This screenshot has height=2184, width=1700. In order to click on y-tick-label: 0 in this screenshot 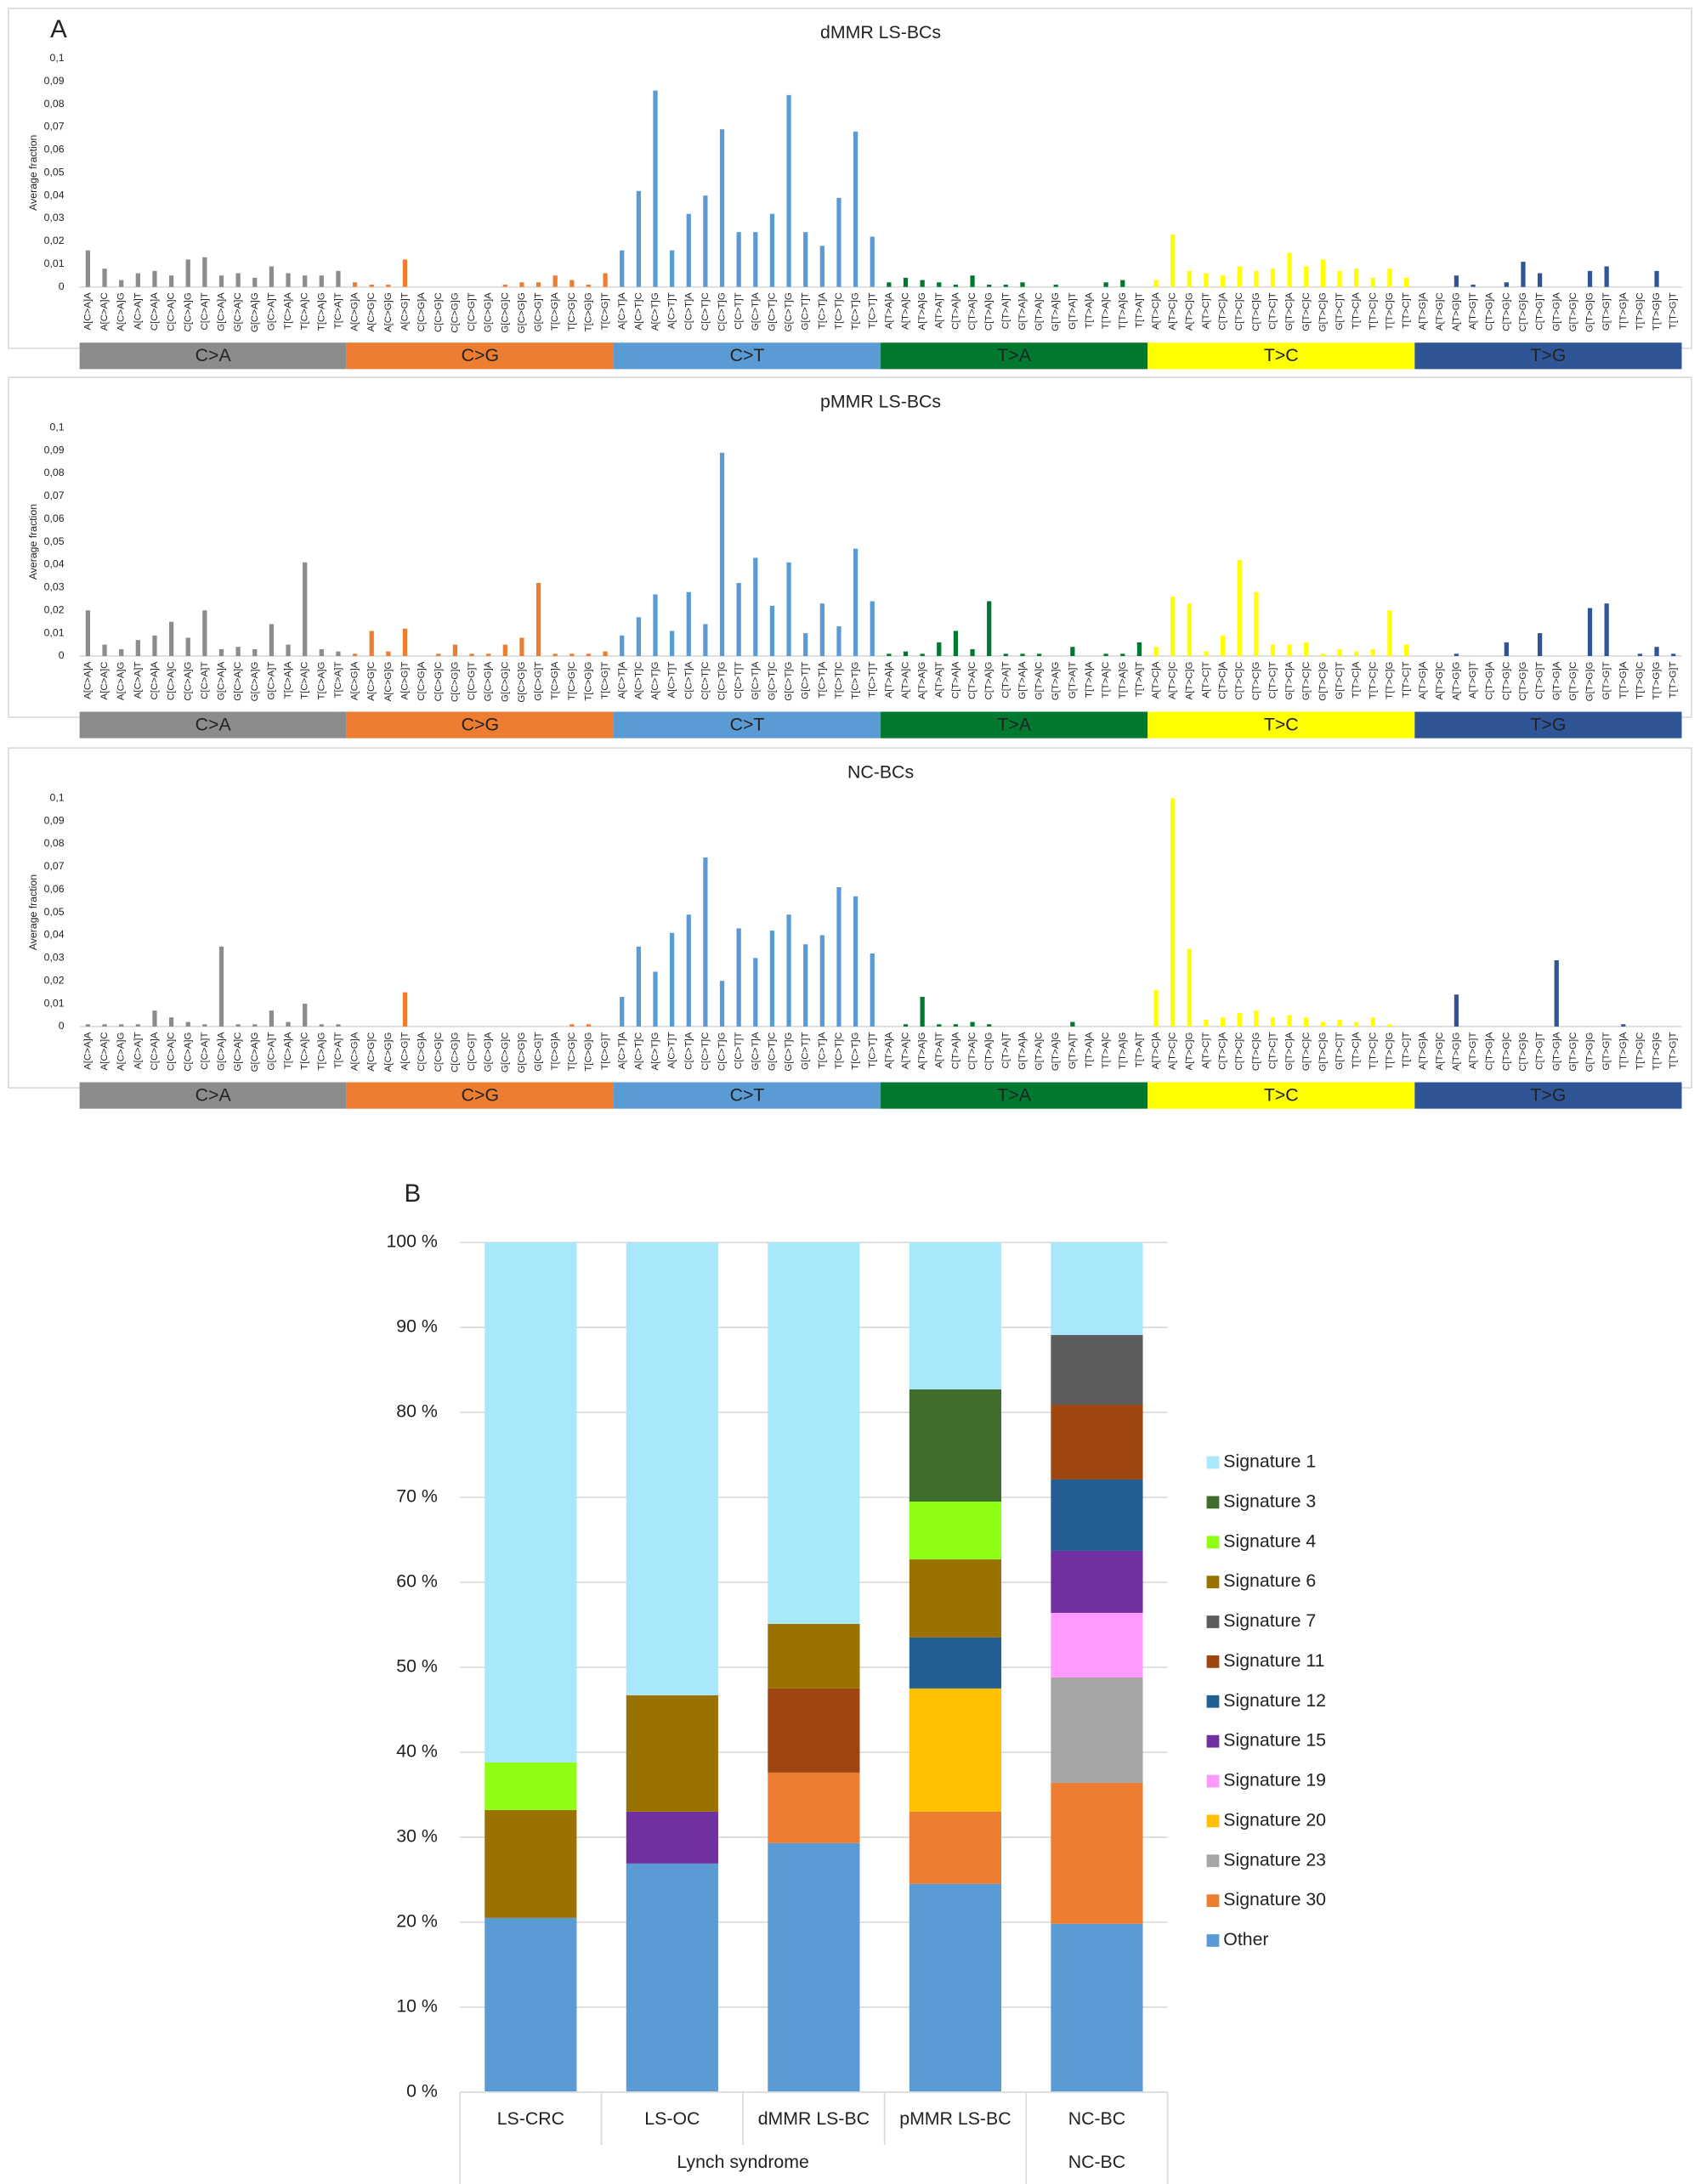, I will do `click(62, 655)`.